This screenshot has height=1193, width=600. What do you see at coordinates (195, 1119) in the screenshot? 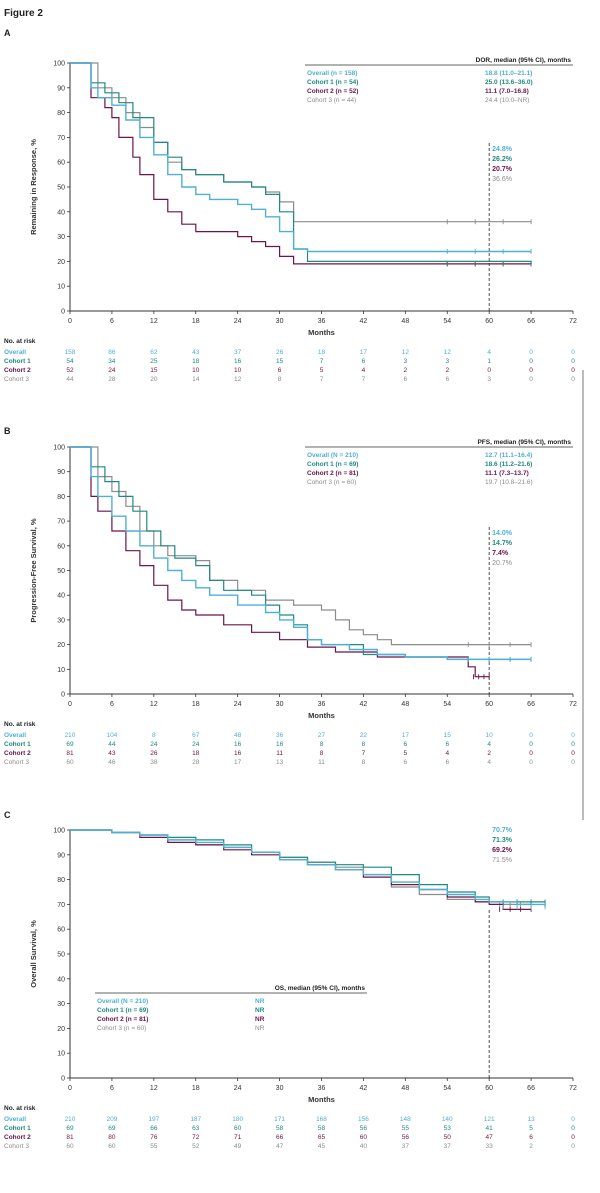
I see `risk-value: 187` at bounding box center [195, 1119].